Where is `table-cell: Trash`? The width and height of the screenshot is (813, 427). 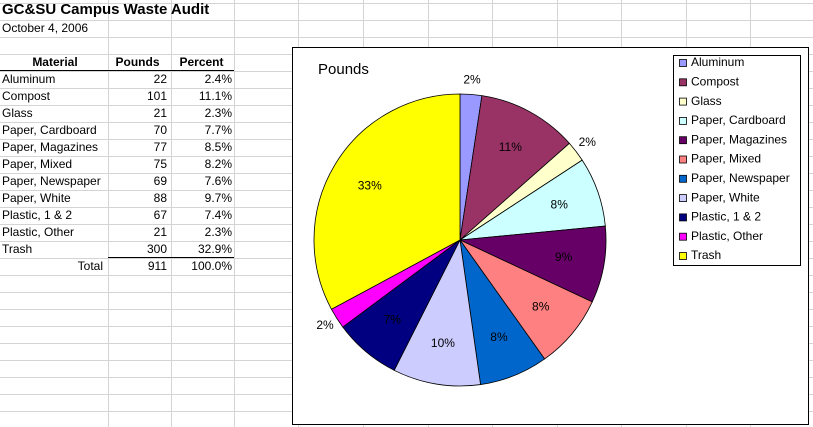 table-cell: Trash is located at coordinates (17, 249).